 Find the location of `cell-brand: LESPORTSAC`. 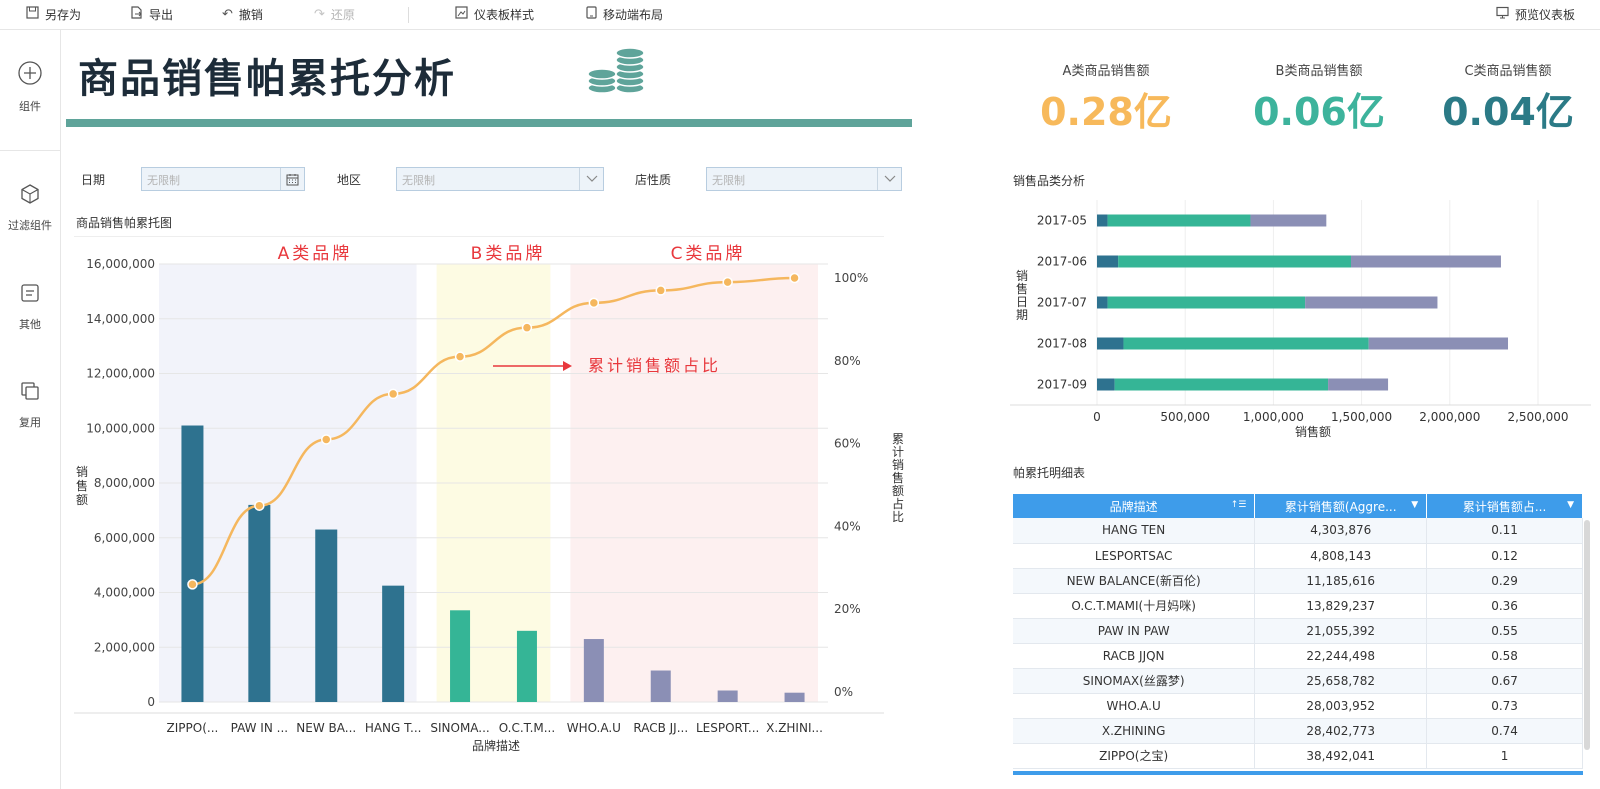

cell-brand: LESPORTSAC is located at coordinates (1134, 556).